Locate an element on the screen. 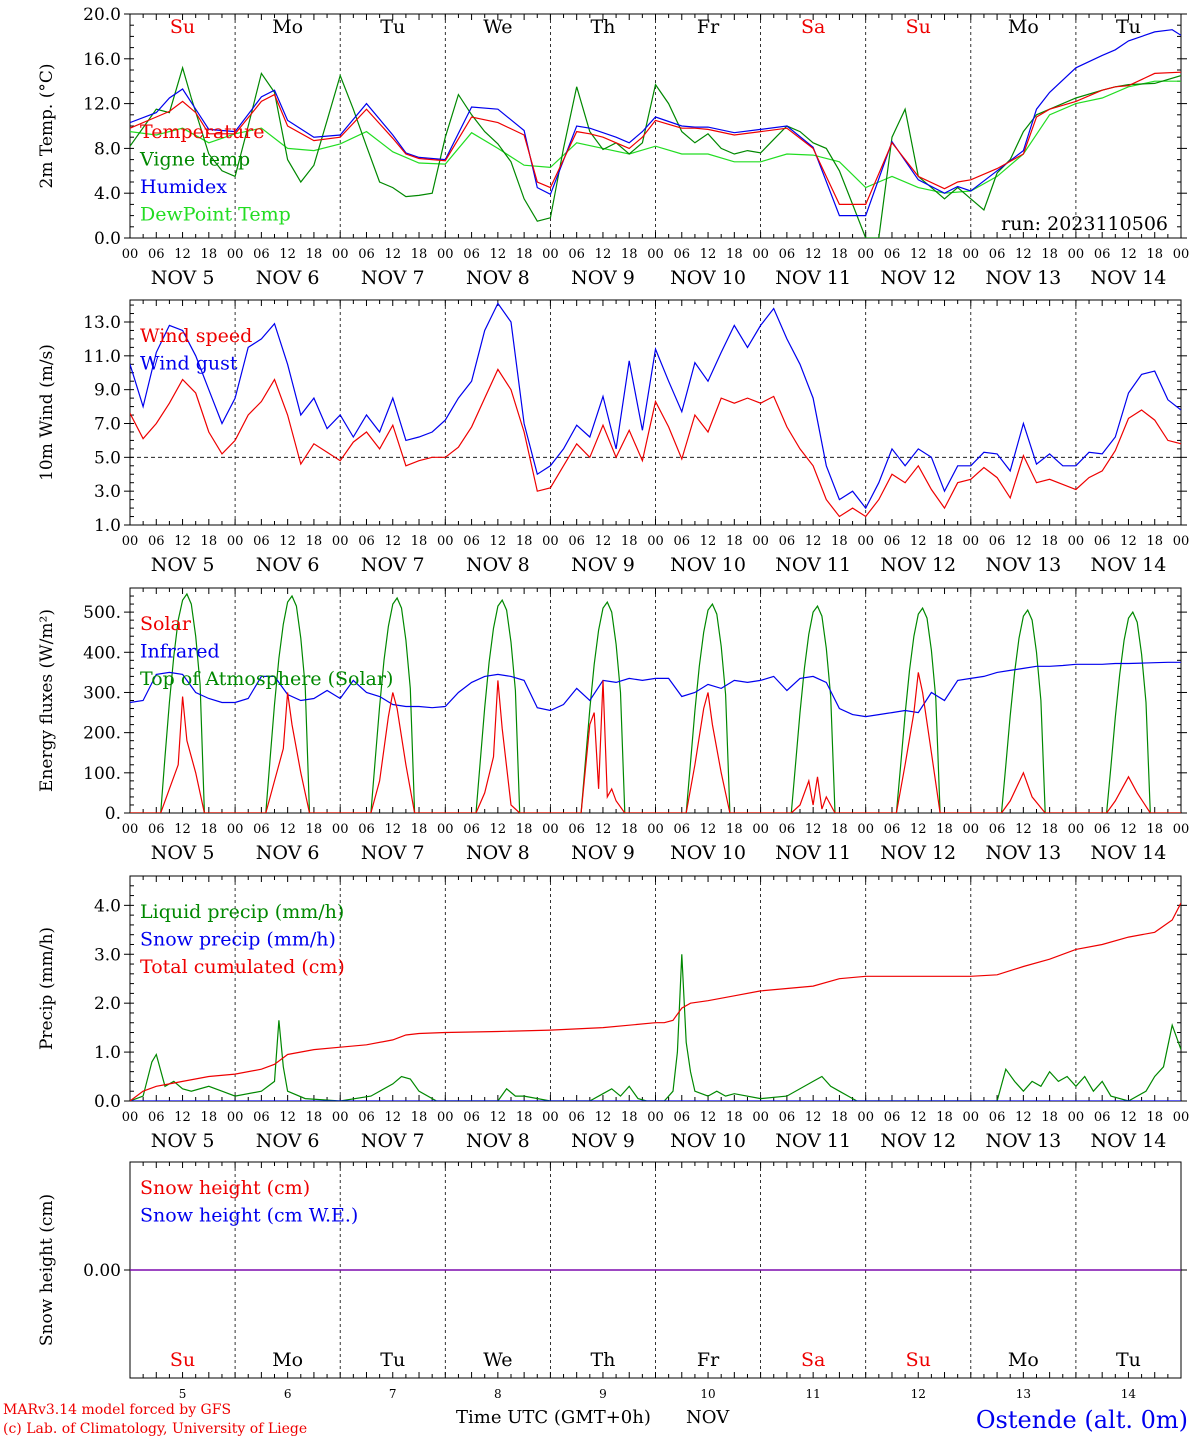  series-wind-speed is located at coordinates (655, 443).